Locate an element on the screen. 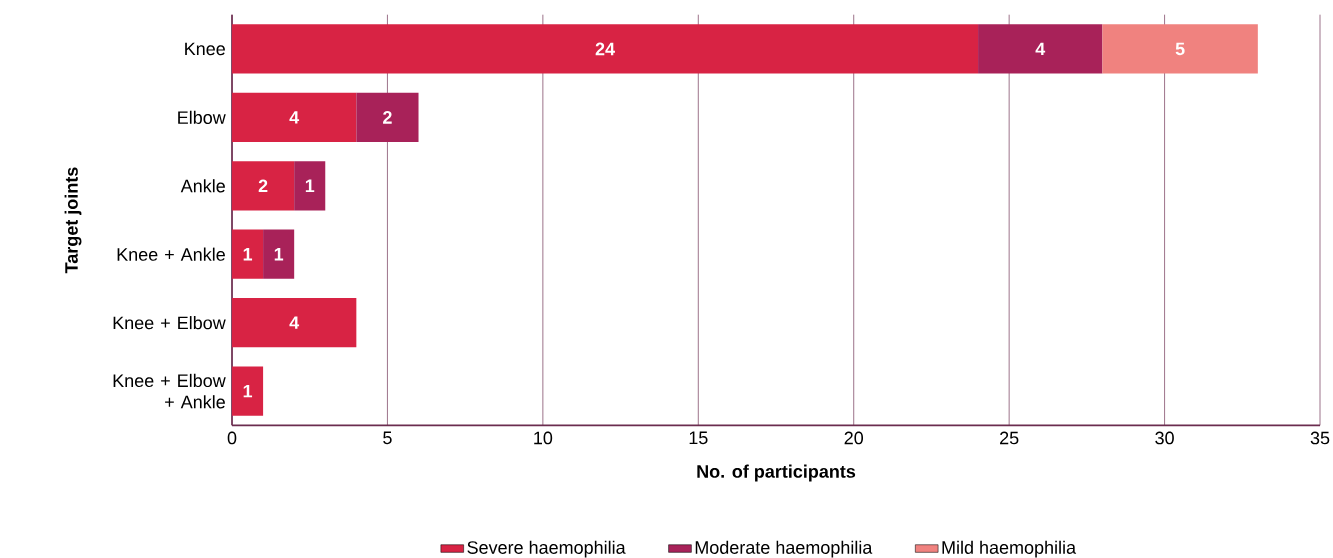 This screenshot has width=1333, height=558. x-tick-label: 5 is located at coordinates (387, 438).